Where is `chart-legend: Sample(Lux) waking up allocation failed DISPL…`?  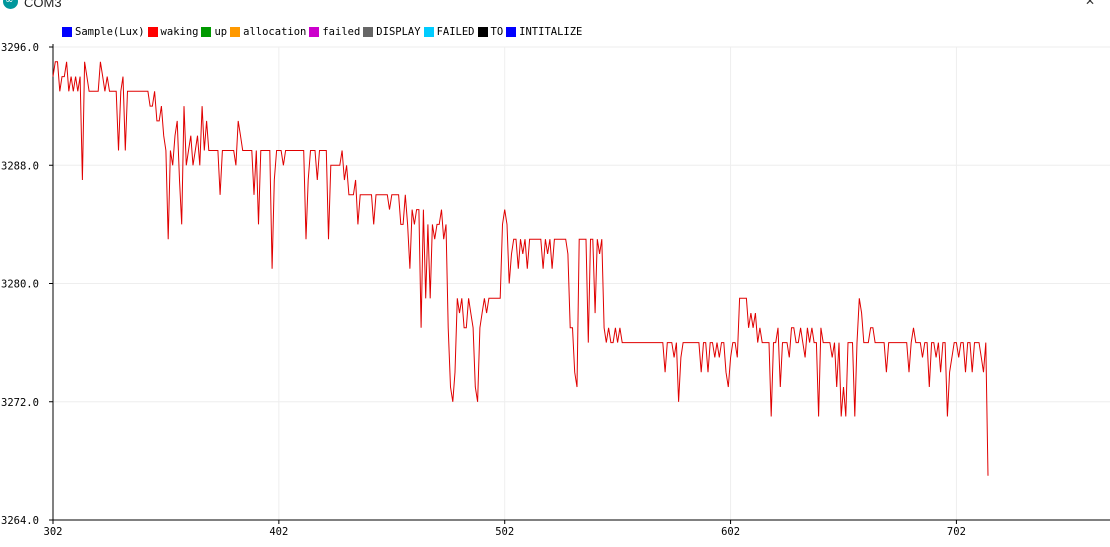
chart-legend: Sample(Lux) waking up allocation failed DISPL… is located at coordinates (323, 32).